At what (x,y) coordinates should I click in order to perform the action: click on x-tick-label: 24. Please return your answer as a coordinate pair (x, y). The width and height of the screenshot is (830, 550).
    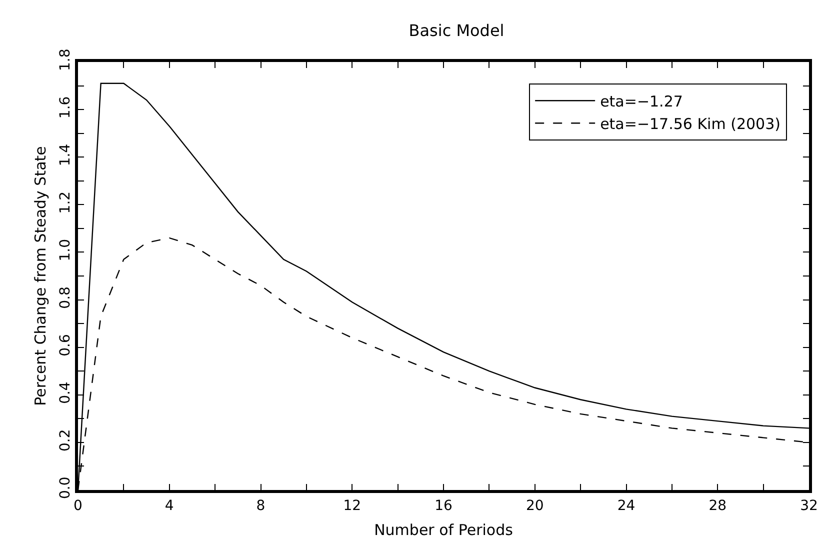
    Looking at the image, I should click on (626, 506).